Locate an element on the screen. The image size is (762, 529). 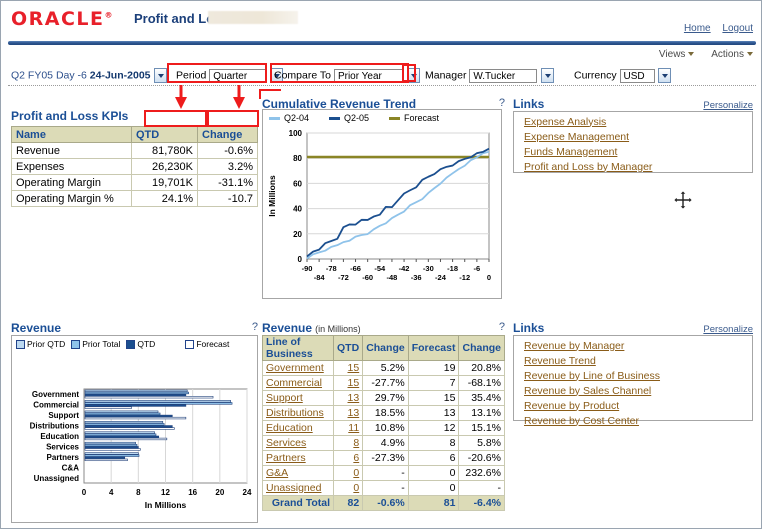
table-row: Partners 6 -27.3% 6 -20.6% is located at coordinates (383, 458).